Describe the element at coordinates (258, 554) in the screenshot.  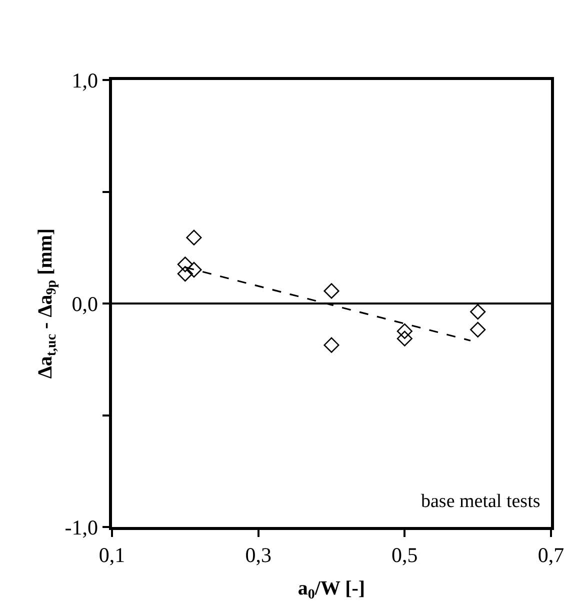
I see `x-tick-label: 0,3` at that location.